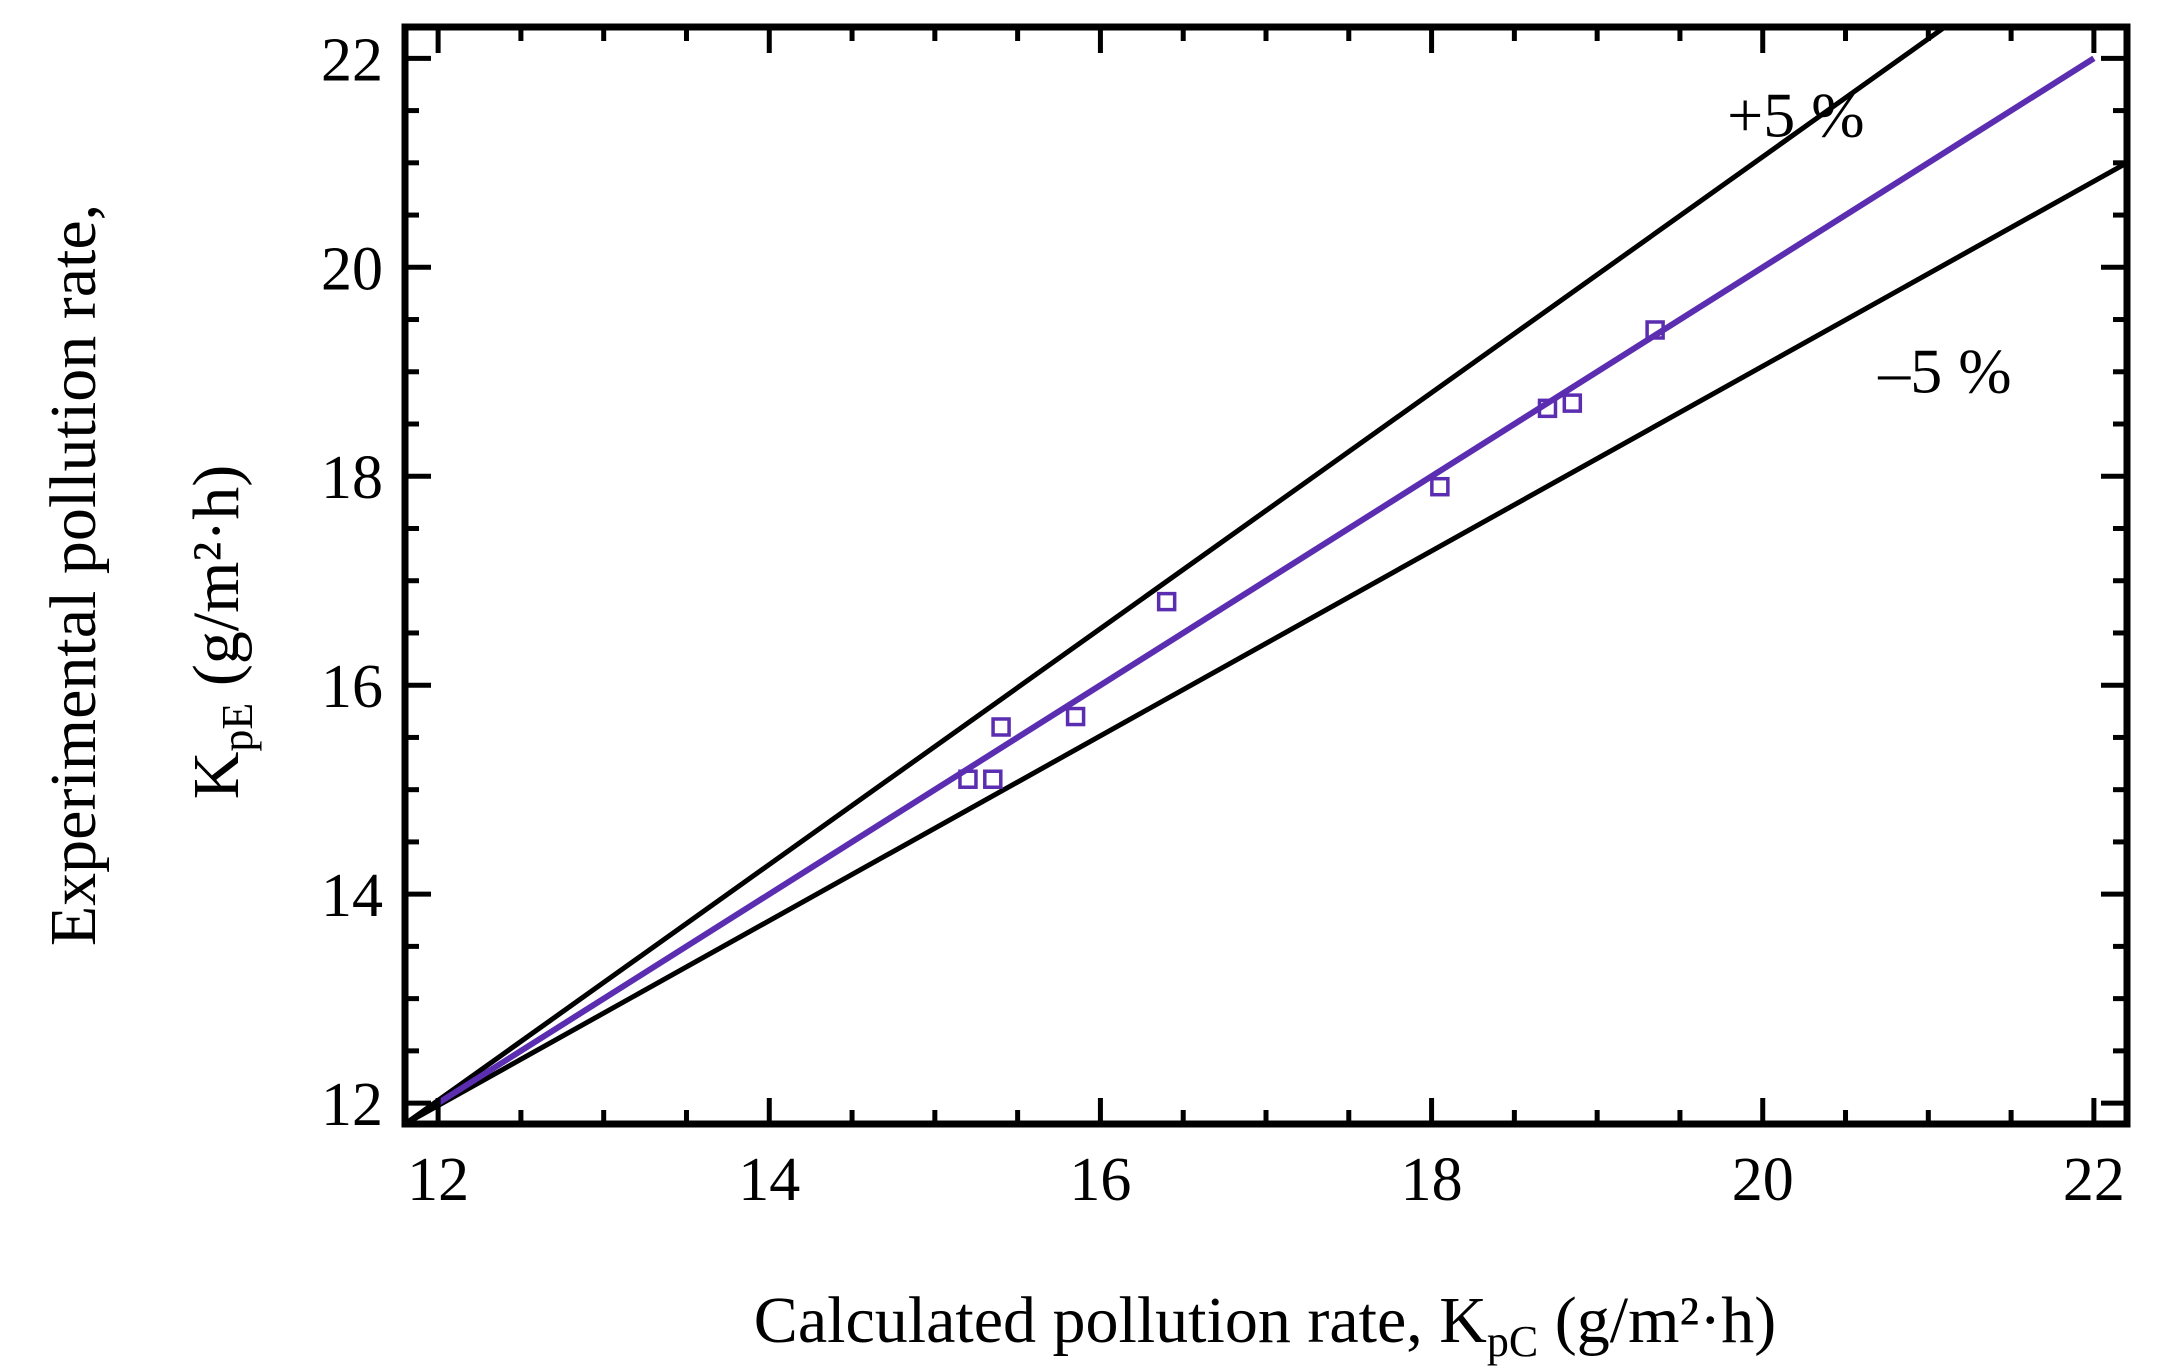 The width and height of the screenshot is (2165, 1368). What do you see at coordinates (1944, 371) in the screenshot?
I see `annotation-minus-5: –5 %` at bounding box center [1944, 371].